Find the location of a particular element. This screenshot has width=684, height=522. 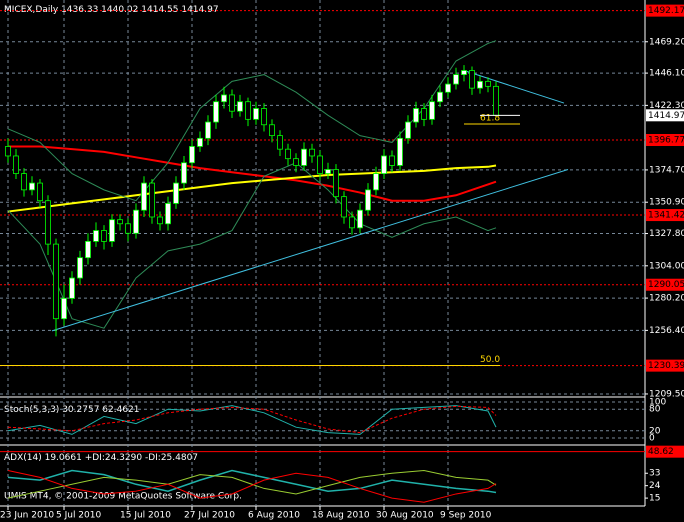

fibo-label: 61.8 is located at coordinates (490, 118).